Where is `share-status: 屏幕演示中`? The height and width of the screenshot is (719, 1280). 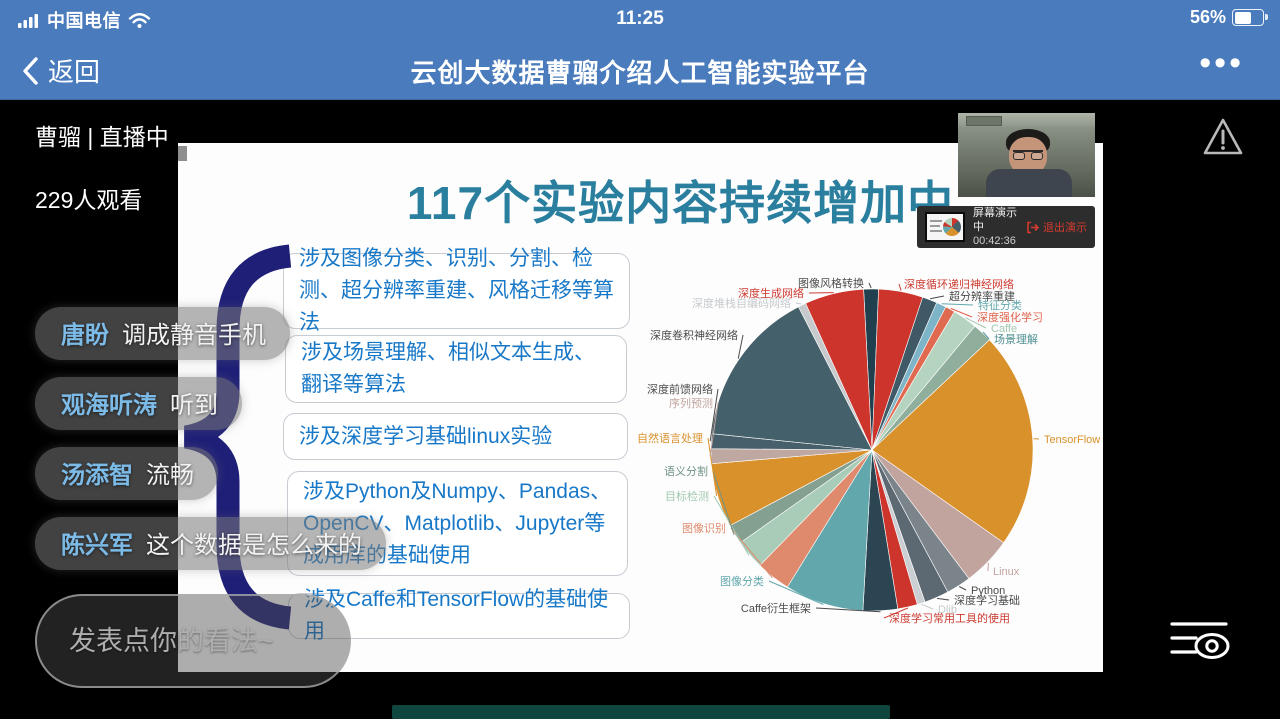
share-status: 屏幕演示中 is located at coordinates (995, 220).